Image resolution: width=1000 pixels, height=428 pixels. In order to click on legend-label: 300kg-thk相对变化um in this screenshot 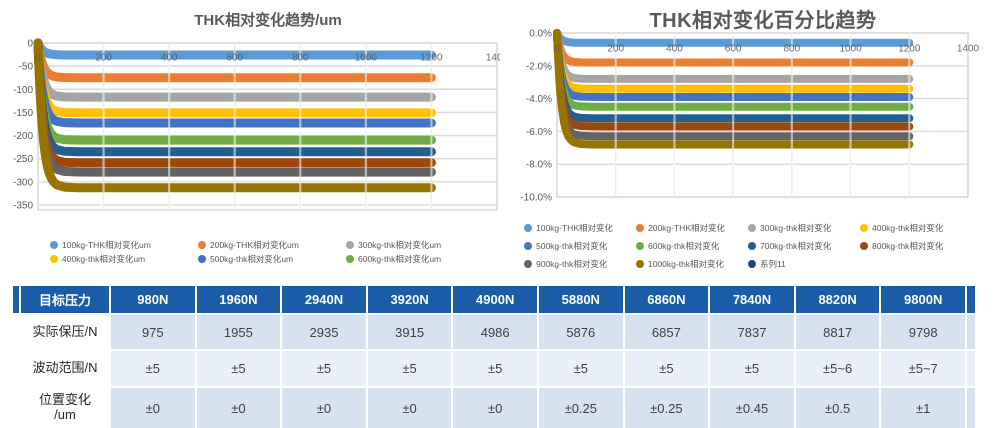, I will do `click(400, 245)`.